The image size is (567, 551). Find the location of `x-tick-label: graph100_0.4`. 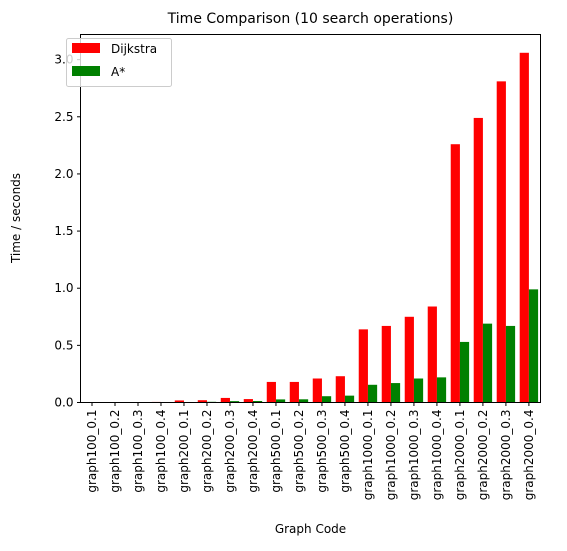

x-tick-label: graph100_0.4 is located at coordinates (161, 451).